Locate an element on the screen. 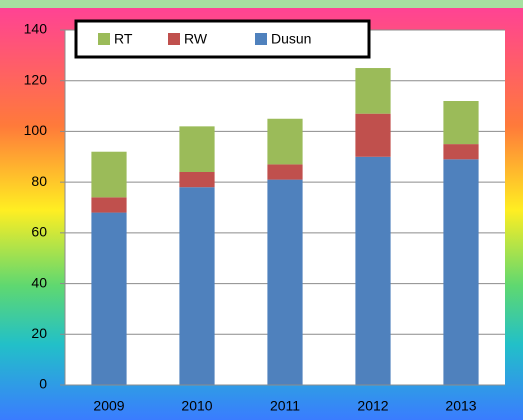 This screenshot has height=420, width=523. y-tick-label: 20 is located at coordinates (39, 333).